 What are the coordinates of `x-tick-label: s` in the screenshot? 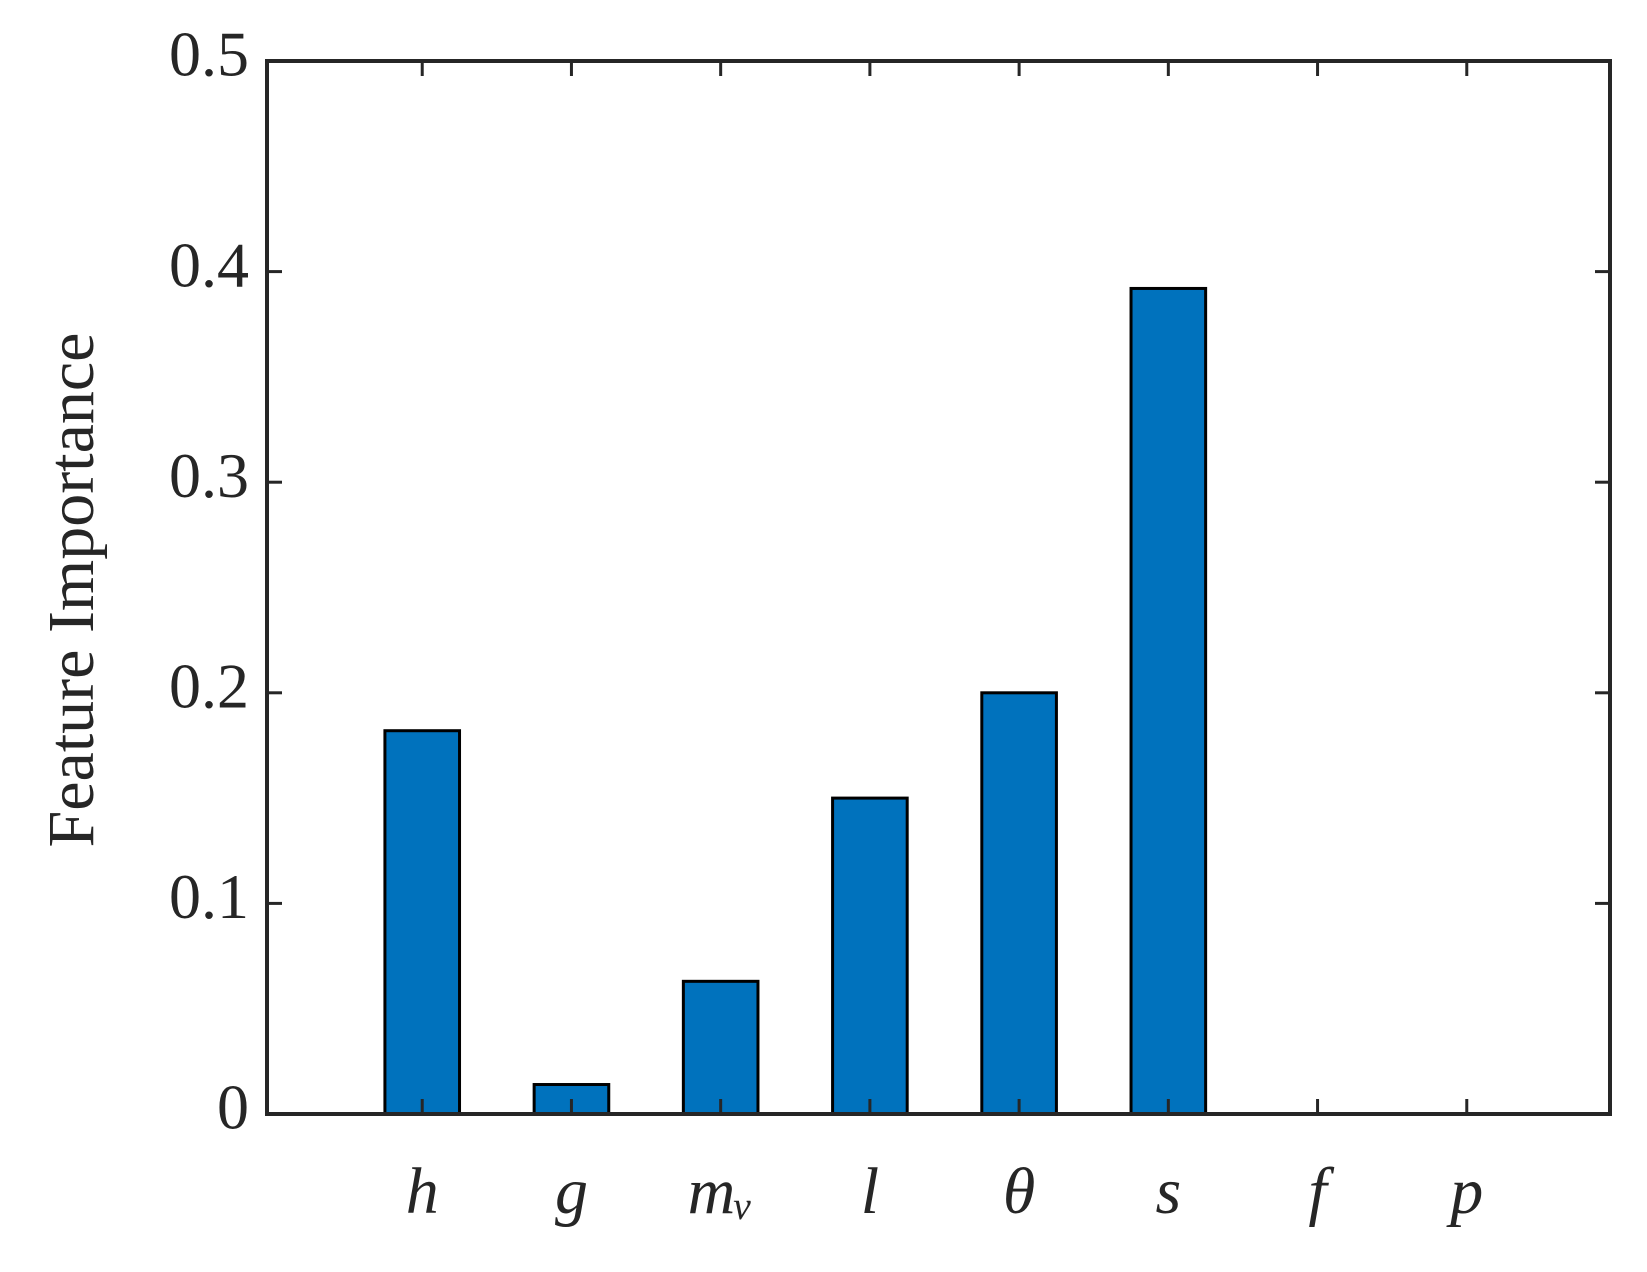 It's located at (1168, 1191).